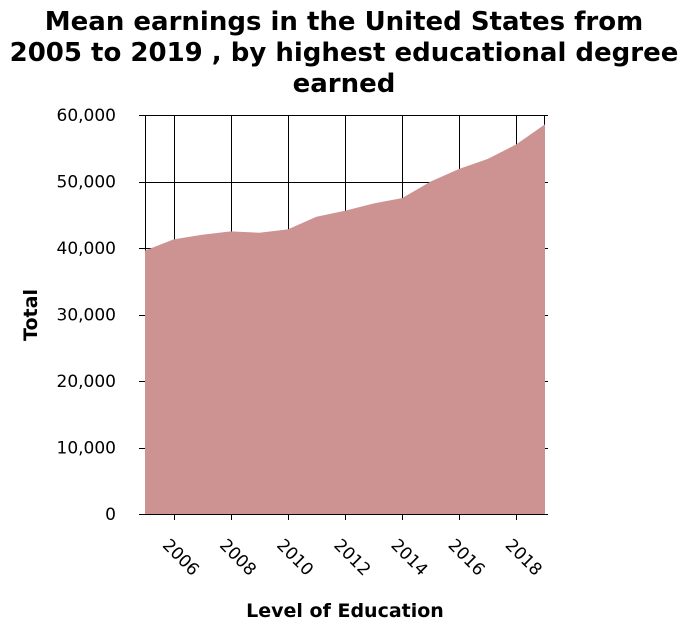  I want to click on y-axis-title: Total, so click(31, 315).